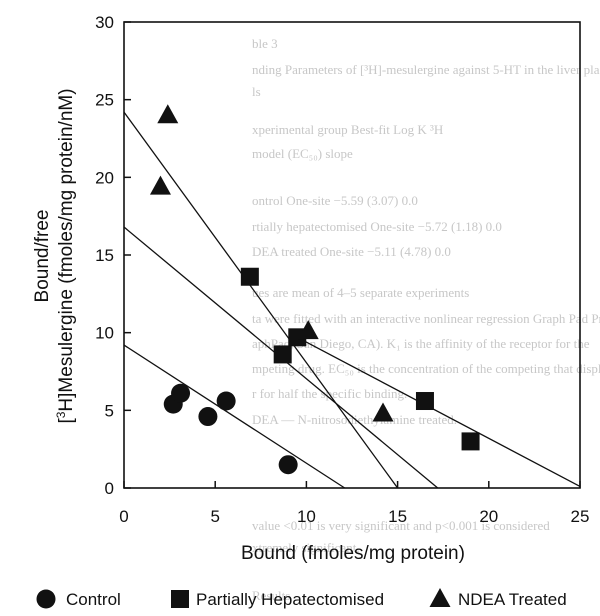 Image resolution: width=600 pixels, height=616 pixels. I want to click on background-text-line: ble 3, so click(265, 43).